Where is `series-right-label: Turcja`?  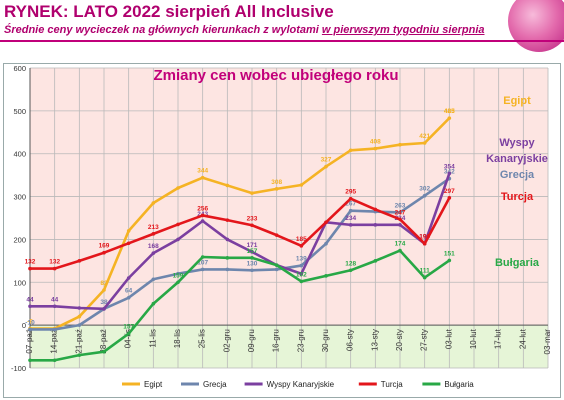 series-right-label: Turcja is located at coordinates (517, 197).